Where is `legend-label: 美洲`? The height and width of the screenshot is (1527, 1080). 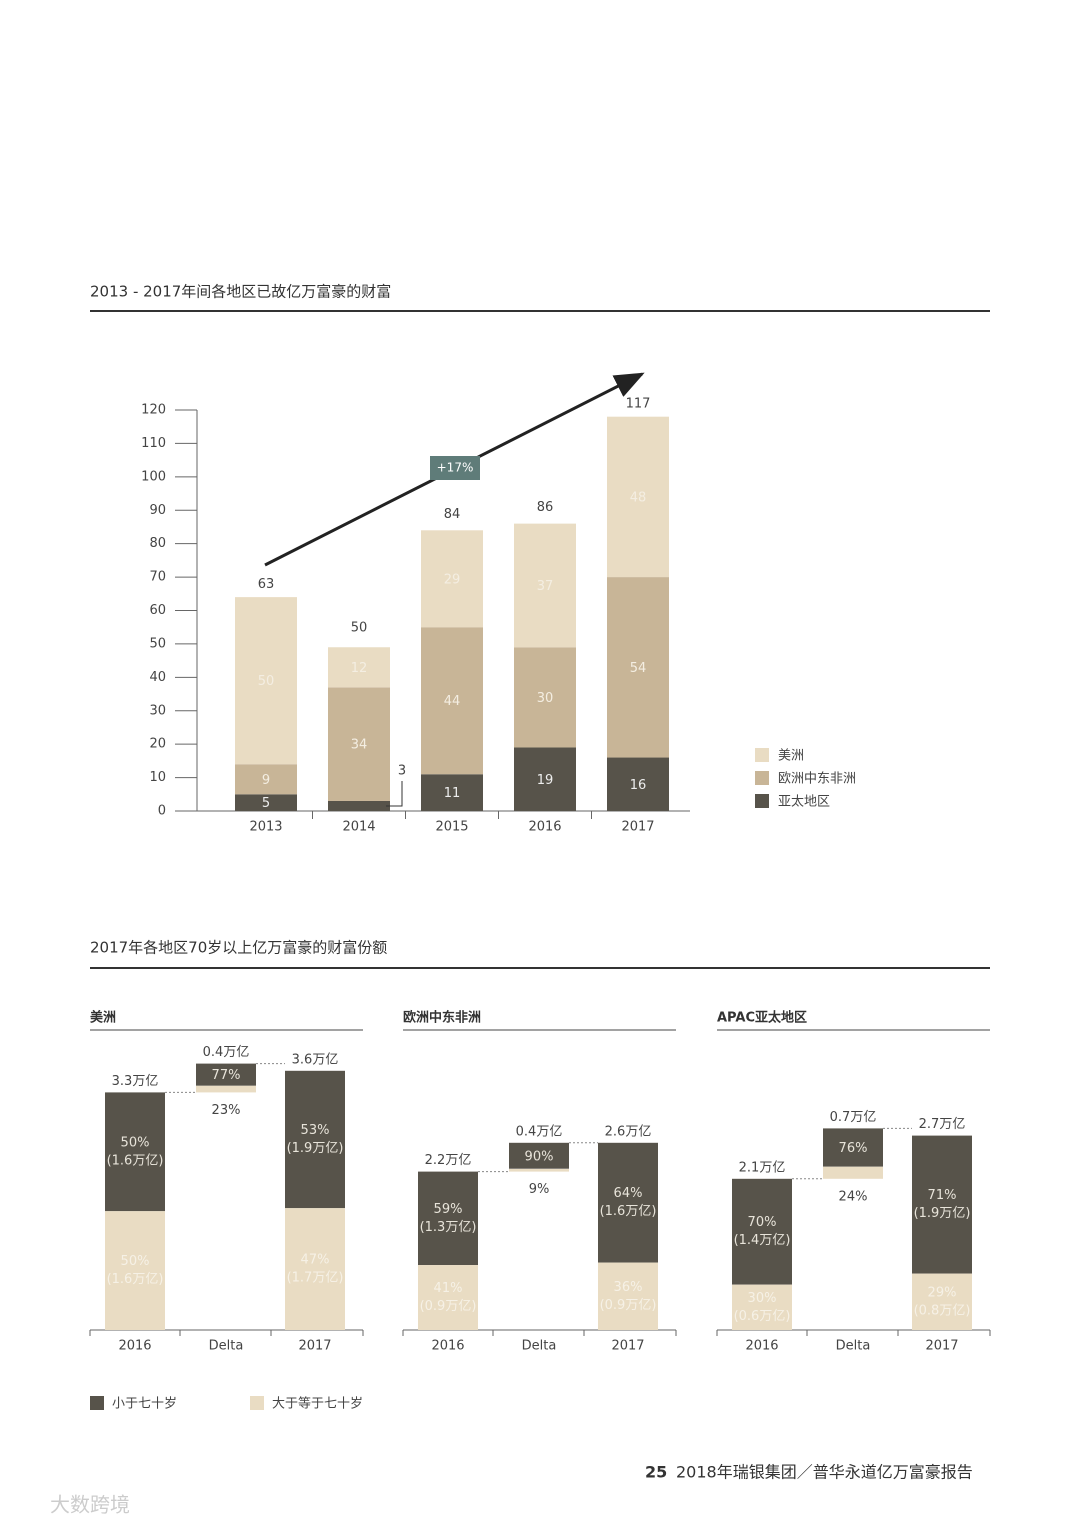
legend-label: 美洲 is located at coordinates (791, 756).